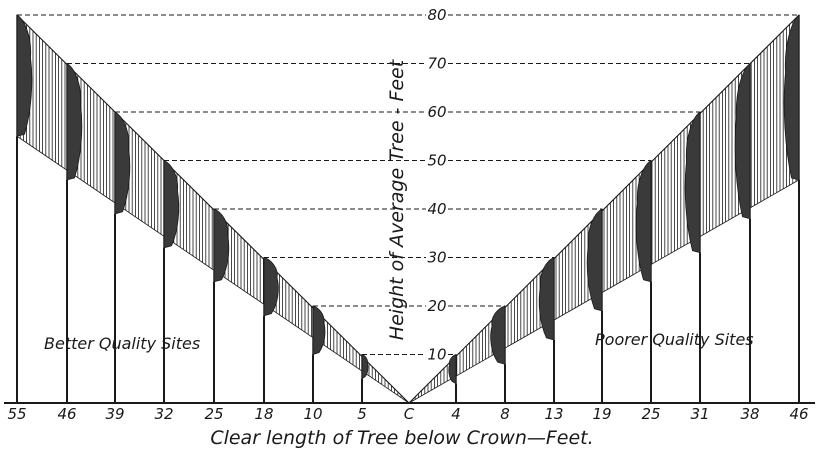  Describe the element at coordinates (699, 414) in the screenshot. I see `x-tick-label: 31` at that location.